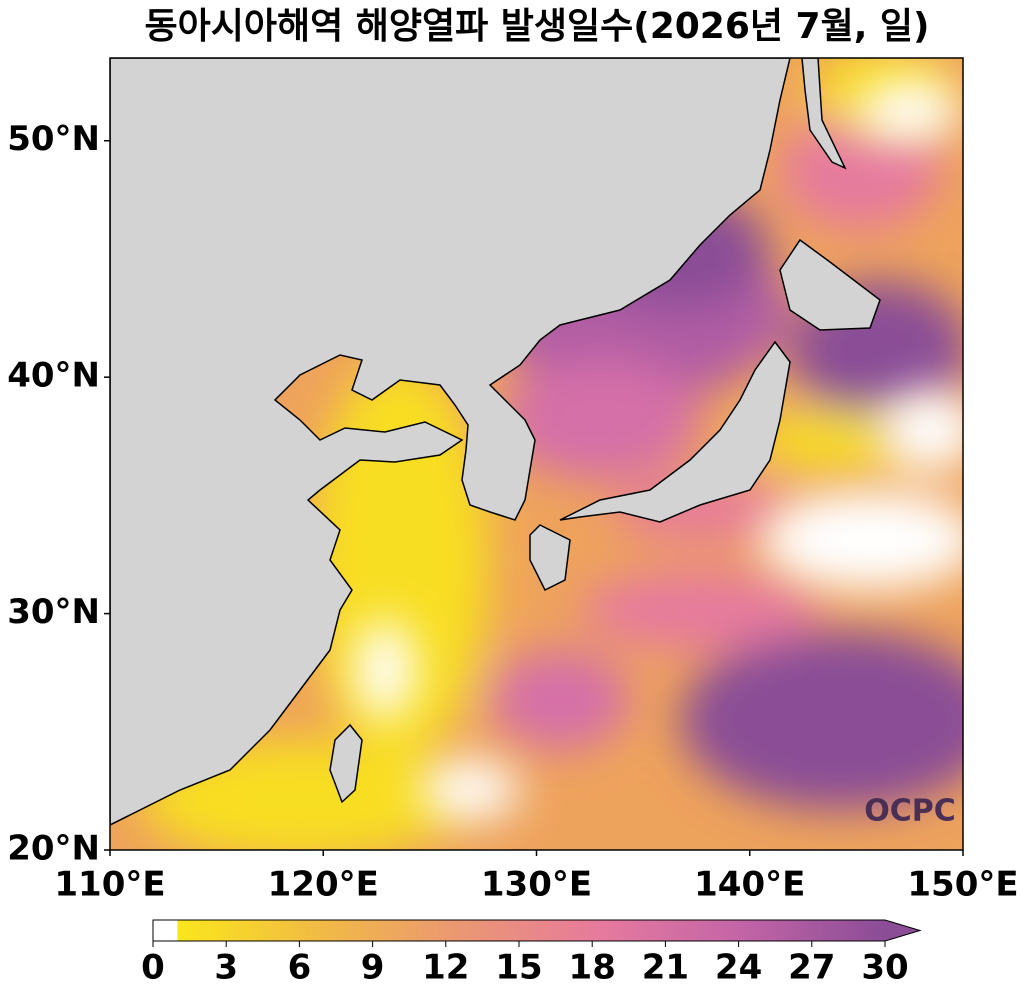 The image size is (1025, 1004). I want to click on colorbar-tick-label: 21, so click(665, 968).